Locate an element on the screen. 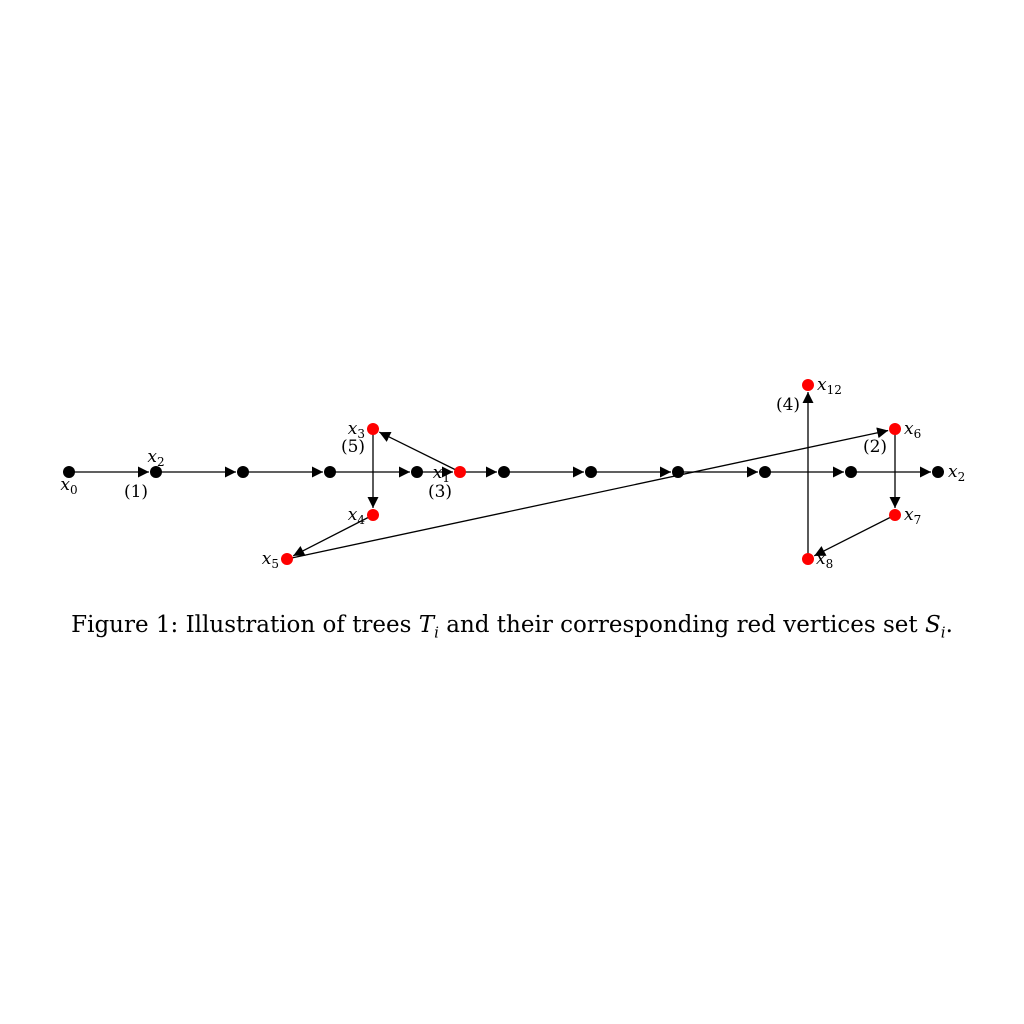 The height and width of the screenshot is (1024, 1024). red-vertex-x12 is located at coordinates (808, 385).